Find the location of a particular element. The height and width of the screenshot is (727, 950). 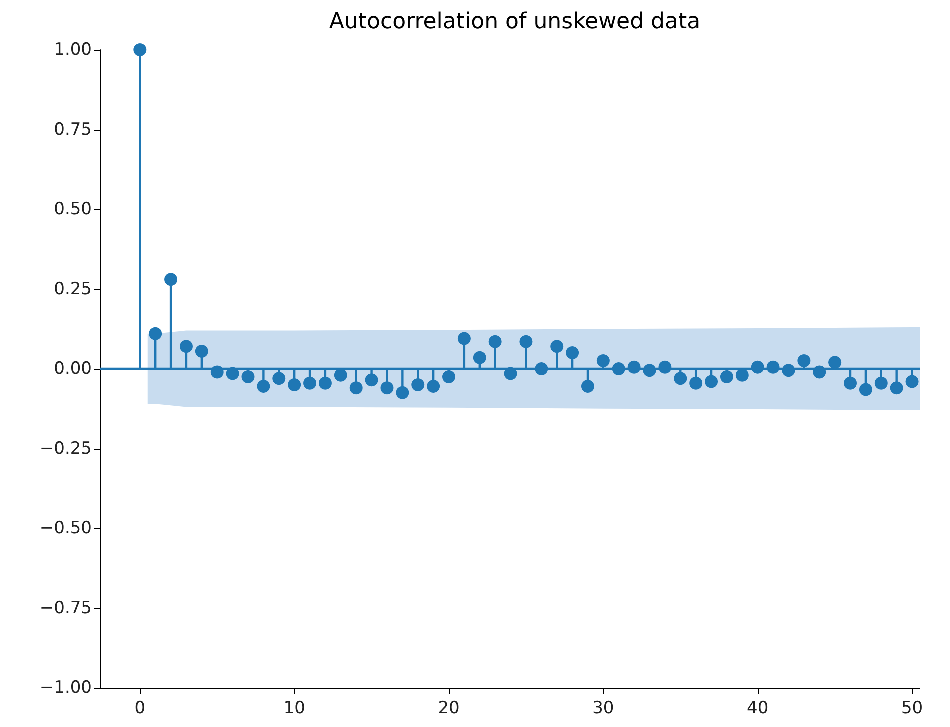

x-tick-label: 30 is located at coordinates (603, 708).